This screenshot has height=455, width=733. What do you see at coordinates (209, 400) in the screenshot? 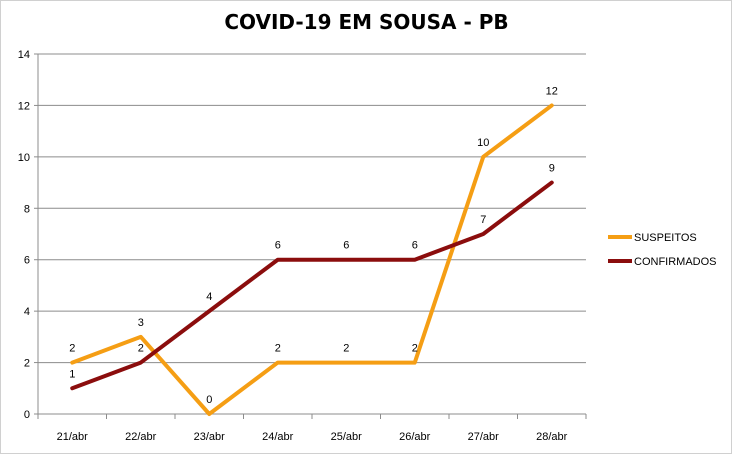
I see `data-label: 0` at bounding box center [209, 400].